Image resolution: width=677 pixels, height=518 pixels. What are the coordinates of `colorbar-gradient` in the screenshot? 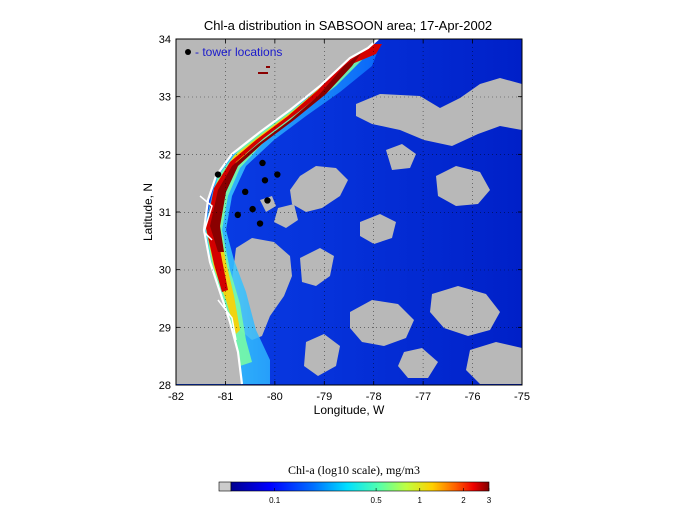 It's located at (360, 486).